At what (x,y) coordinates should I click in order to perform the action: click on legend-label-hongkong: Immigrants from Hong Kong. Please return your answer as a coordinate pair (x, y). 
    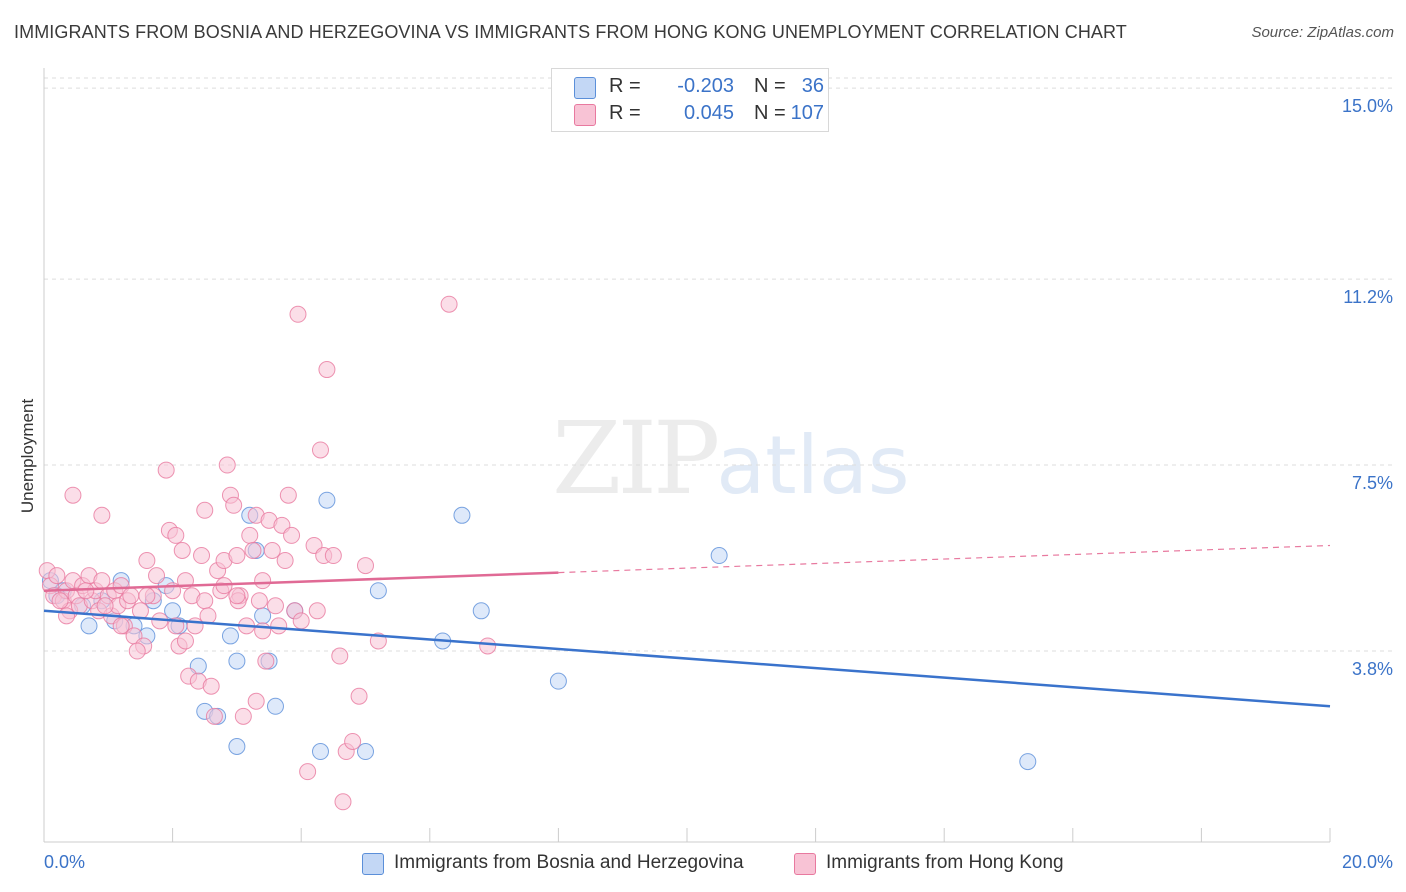
    Looking at the image, I should click on (945, 862).